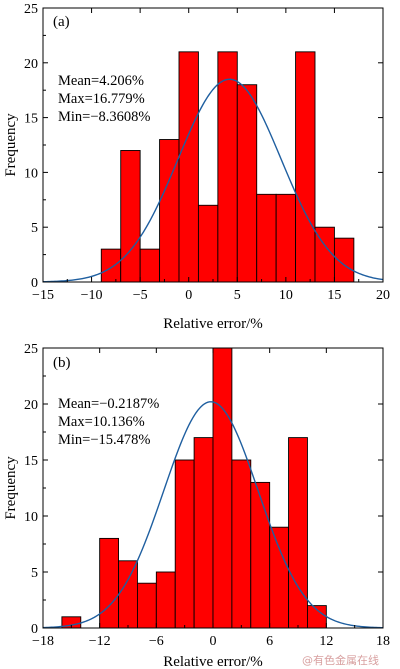  Describe the element at coordinates (61, 22) in the screenshot. I see `panel-tag: (a)` at that location.